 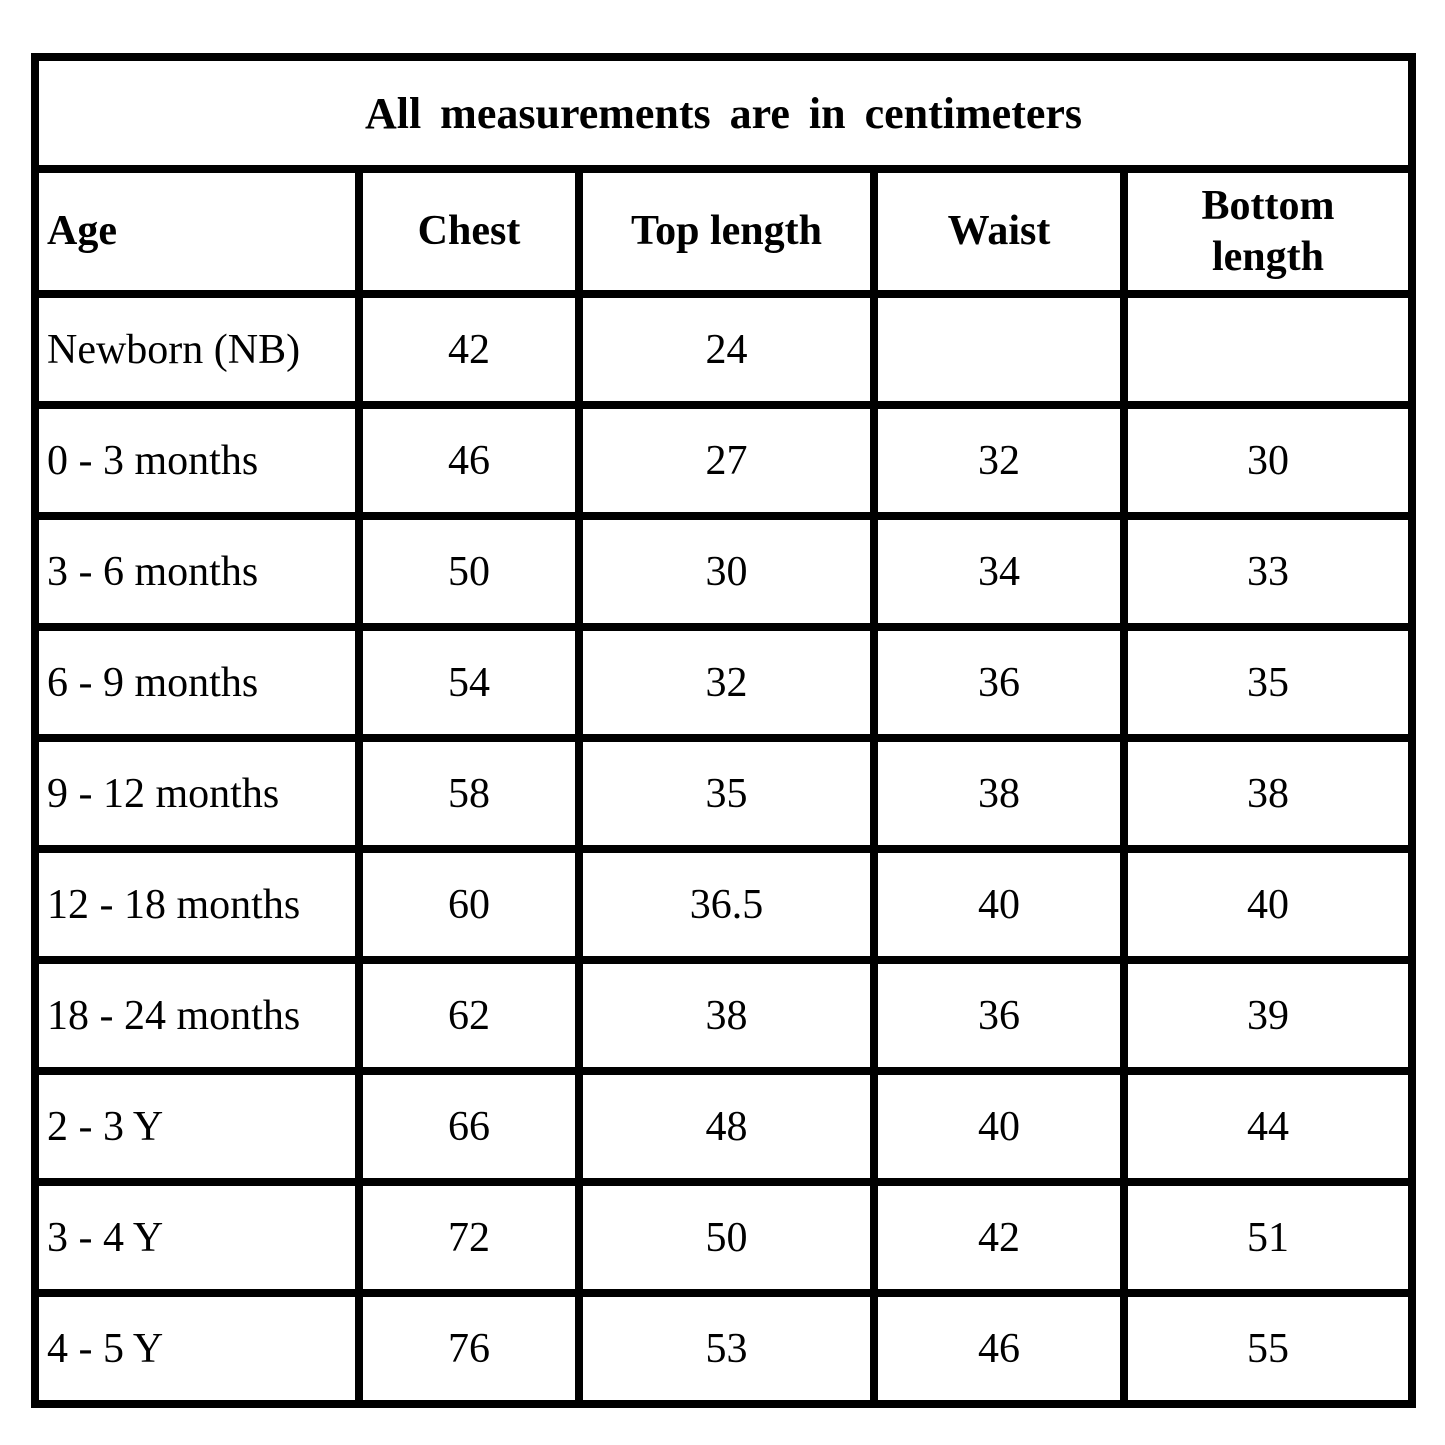 I want to click on table-row: Newborn (NB) 42 24, so click(x=723, y=349).